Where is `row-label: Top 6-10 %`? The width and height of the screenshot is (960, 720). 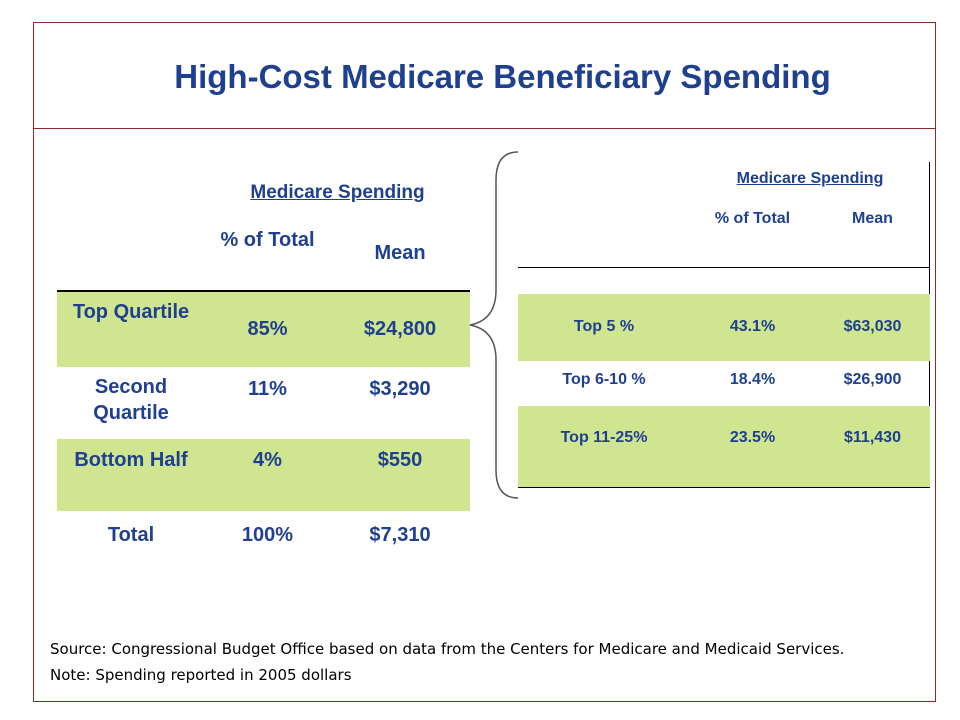 row-label: Top 6-10 % is located at coordinates (604, 379).